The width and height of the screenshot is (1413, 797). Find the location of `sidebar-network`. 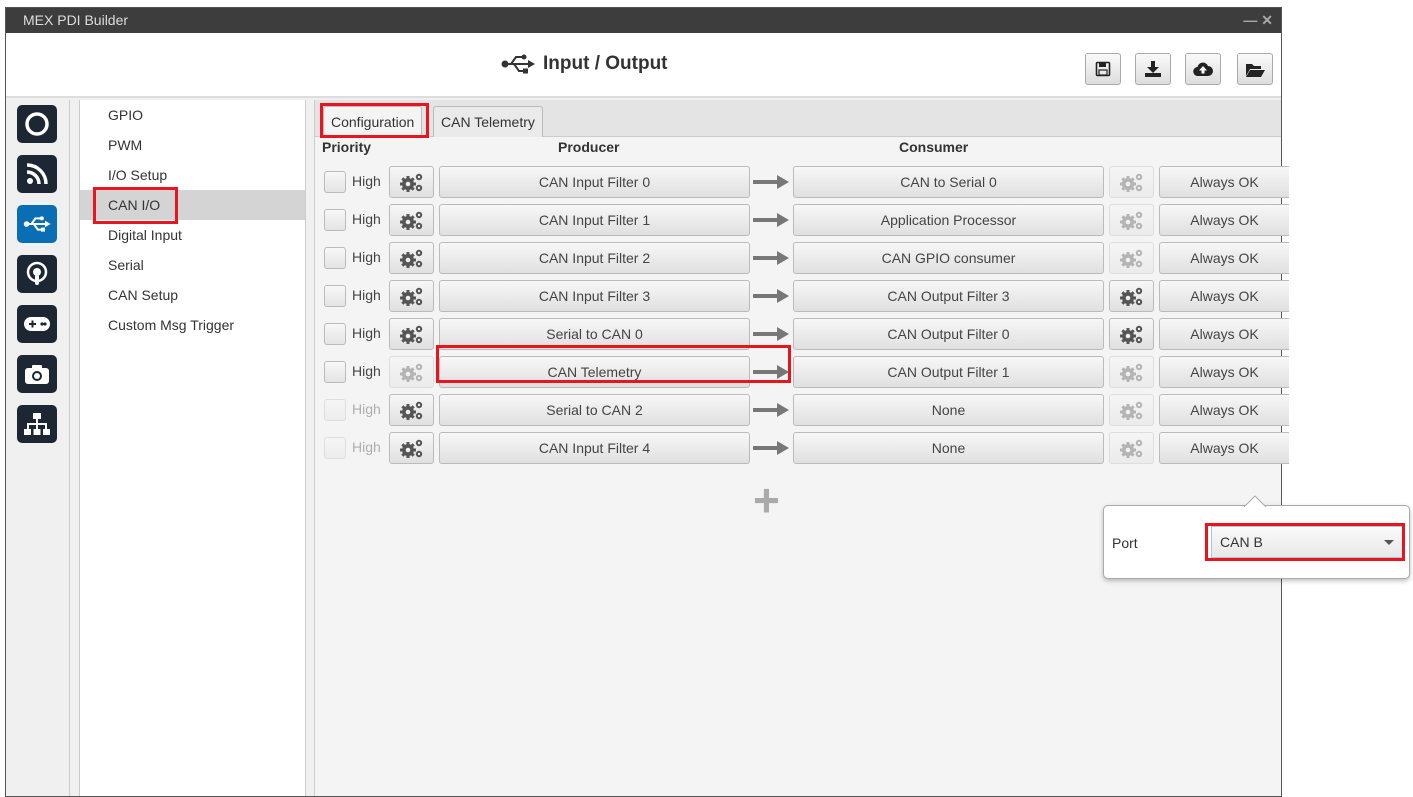

sidebar-network is located at coordinates (37, 424).